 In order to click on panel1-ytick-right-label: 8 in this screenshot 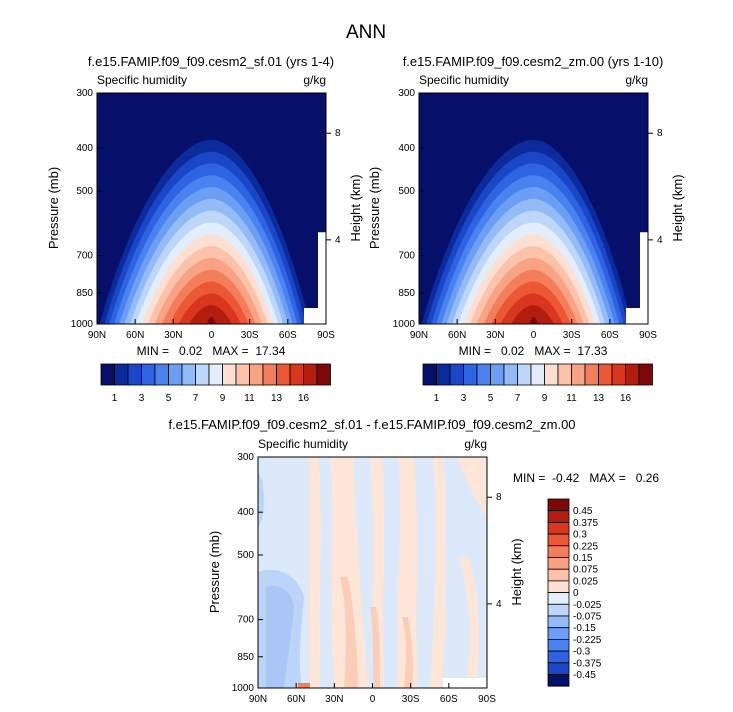, I will do `click(338, 133)`.